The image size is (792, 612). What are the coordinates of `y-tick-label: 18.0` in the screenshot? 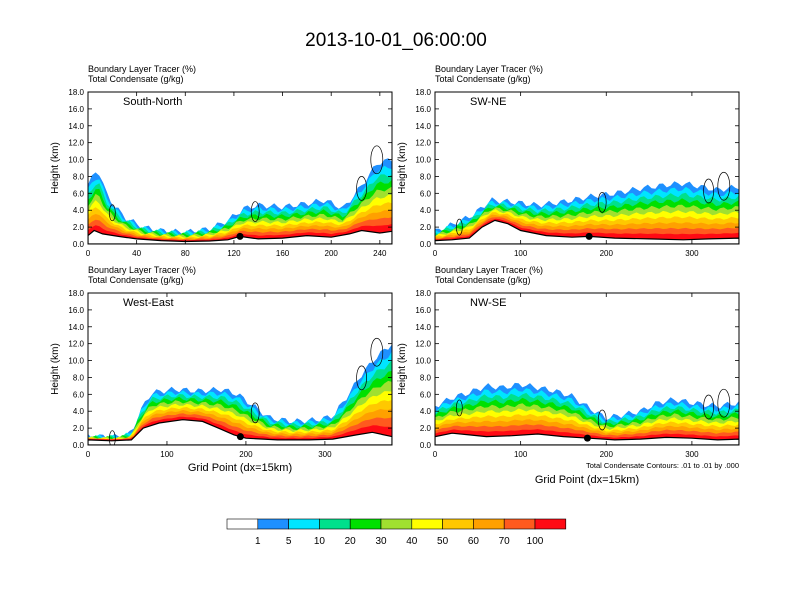 It's located at (423, 92).